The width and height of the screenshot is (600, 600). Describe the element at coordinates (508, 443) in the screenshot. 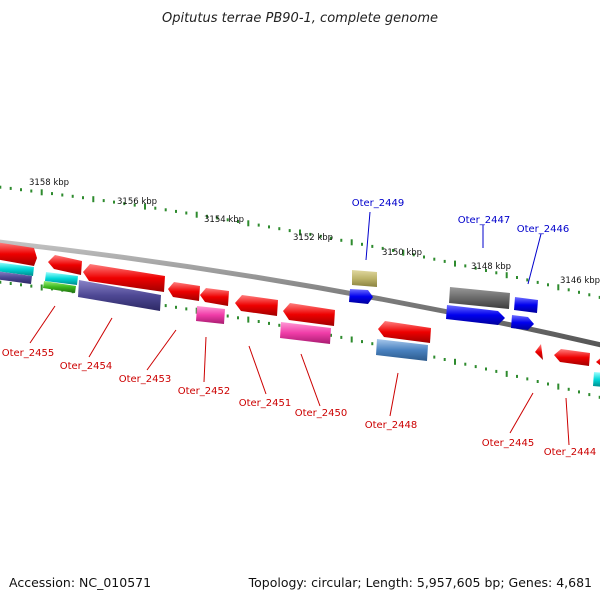

I see `label-oter-2445: Oter_2445` at that location.